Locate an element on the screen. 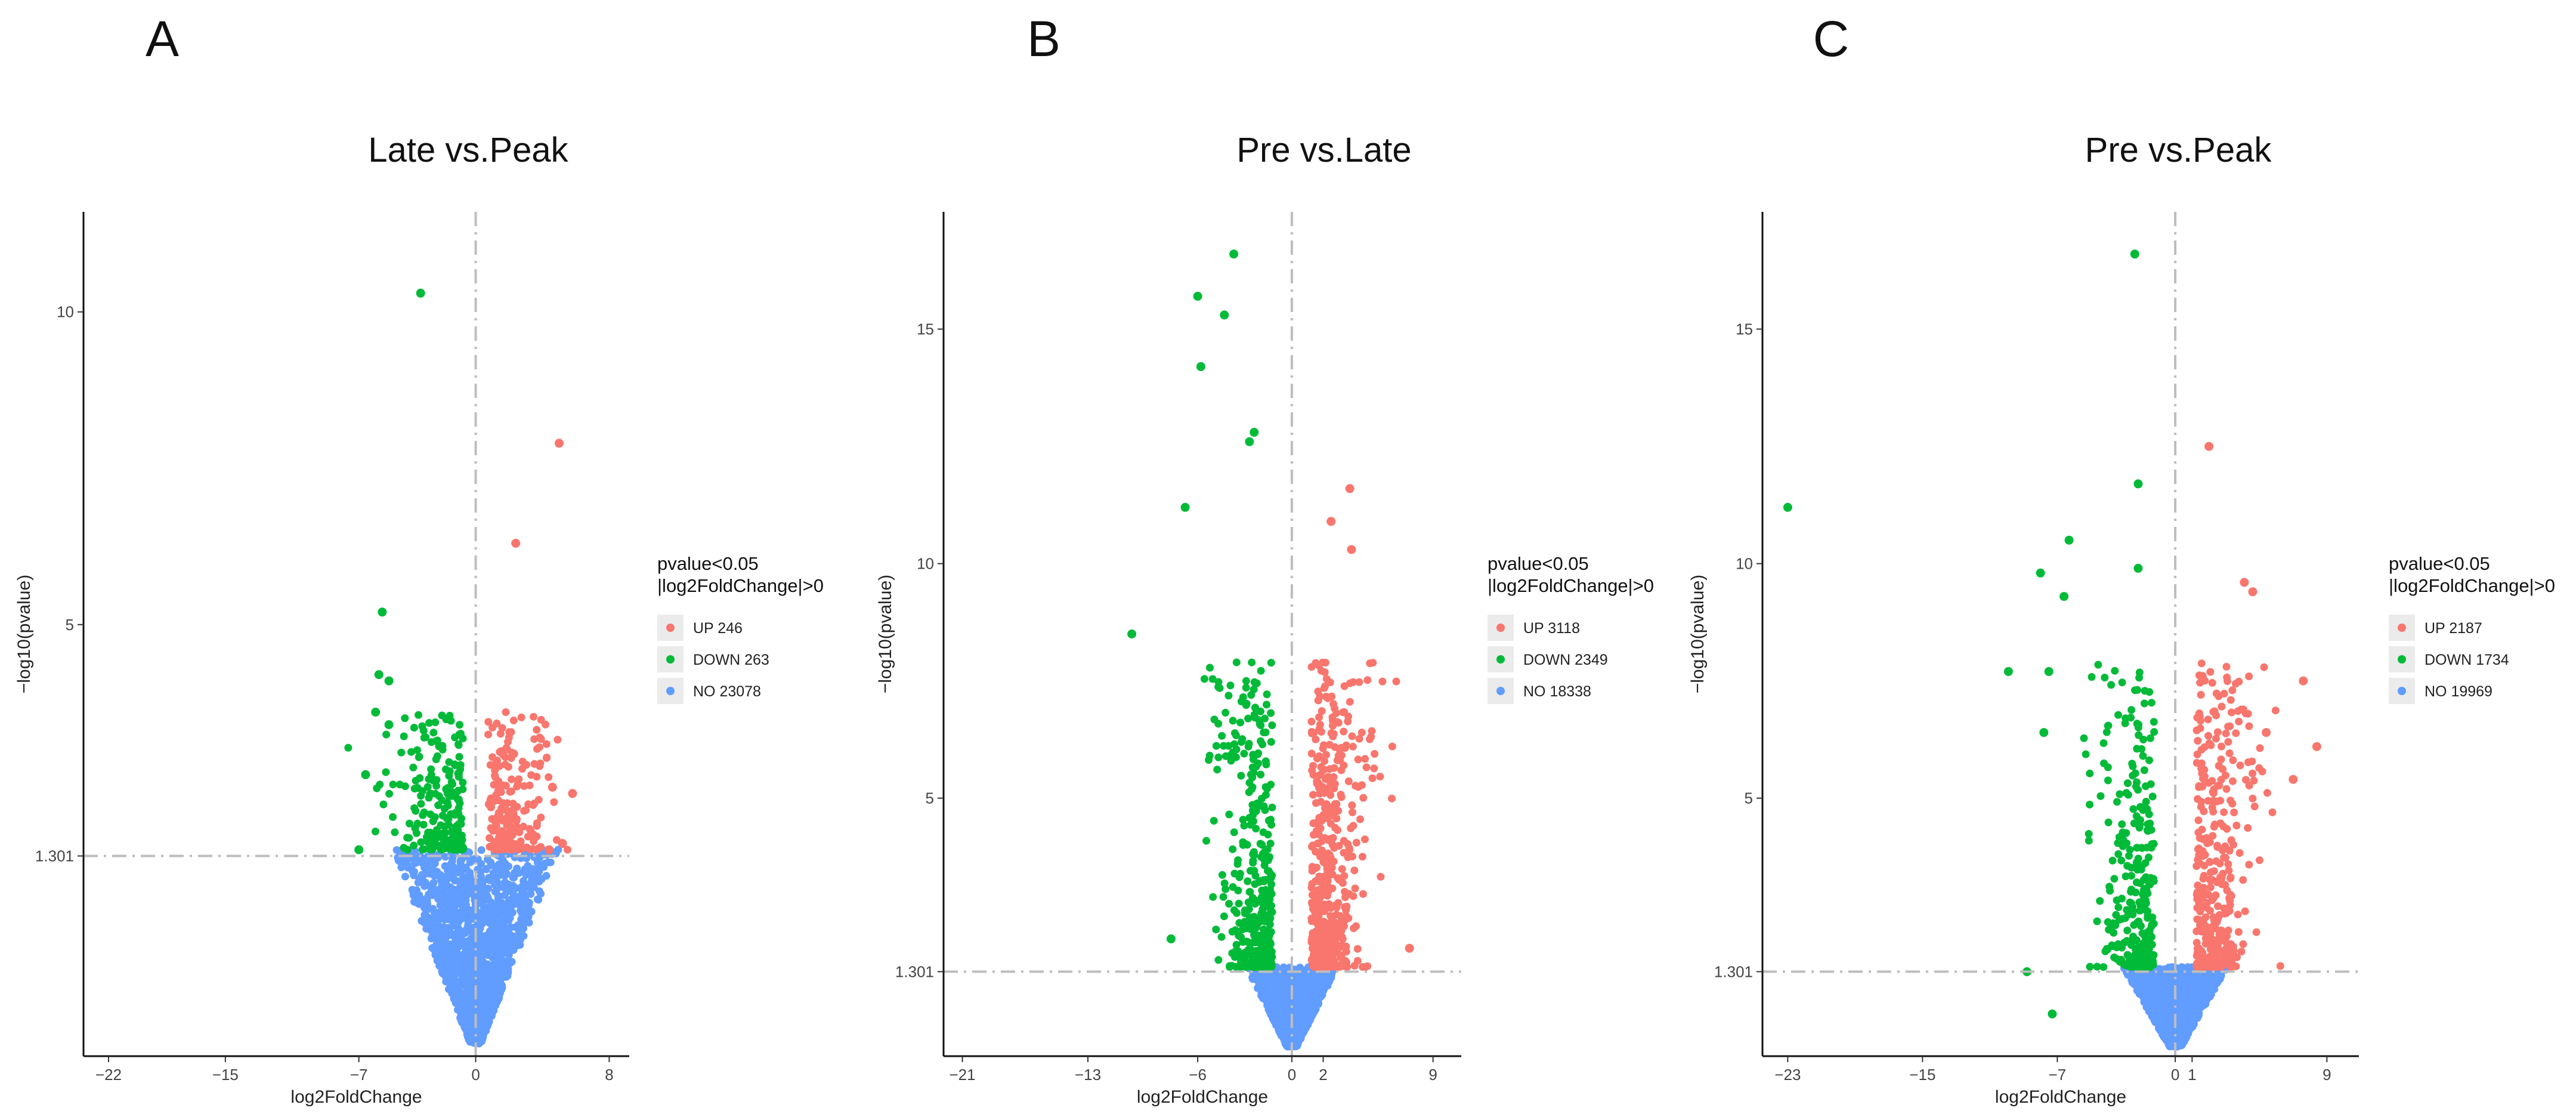 This screenshot has width=2576, height=1120. legend-swatch-no-b is located at coordinates (1500, 691).